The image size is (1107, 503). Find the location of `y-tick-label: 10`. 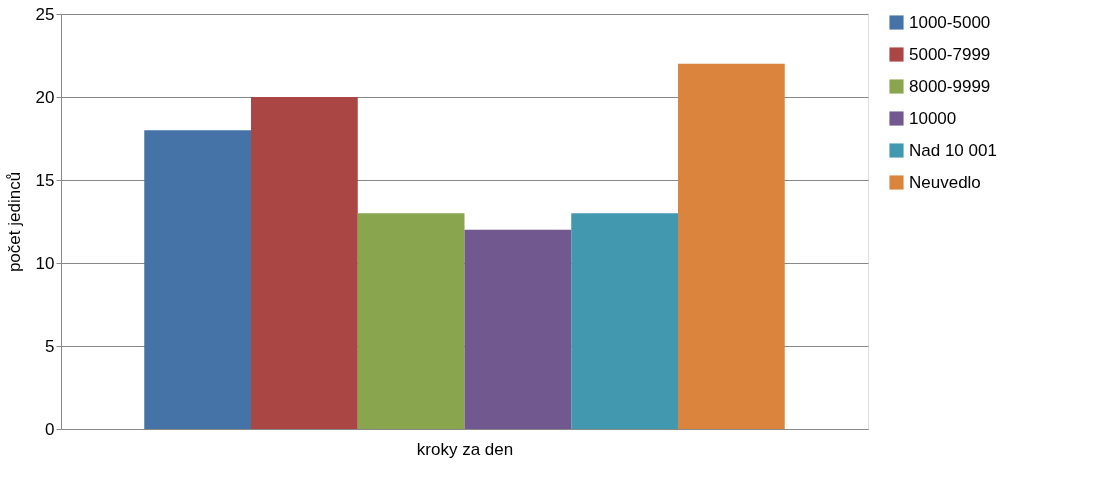

y-tick-label: 10 is located at coordinates (45, 263).